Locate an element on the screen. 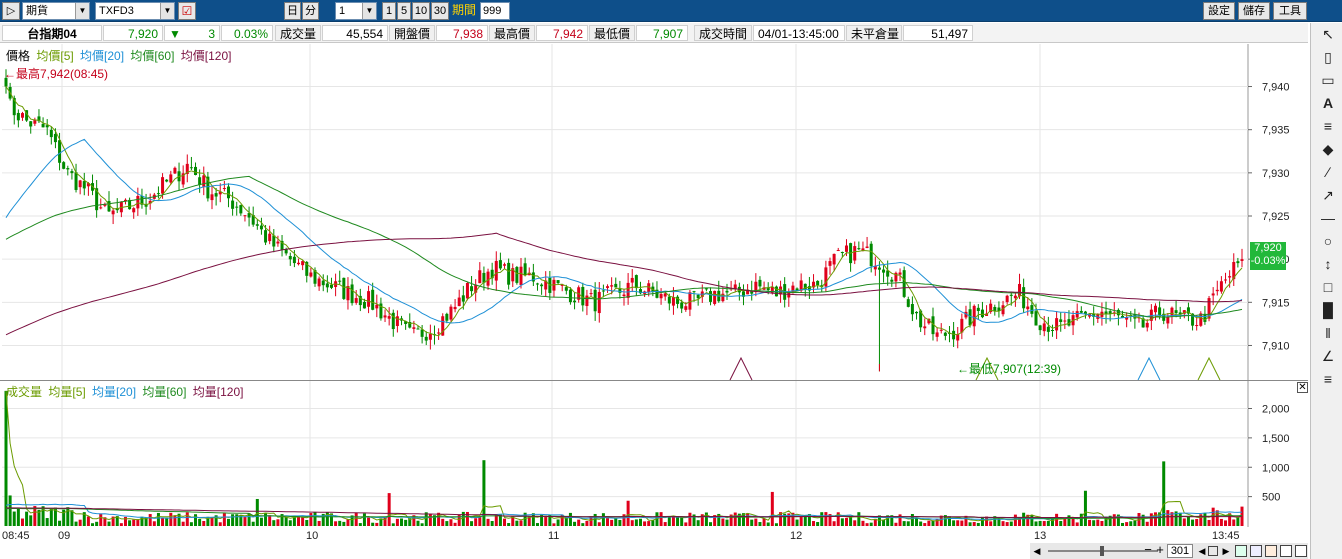  text-tool-icon: A is located at coordinates (1328, 103).